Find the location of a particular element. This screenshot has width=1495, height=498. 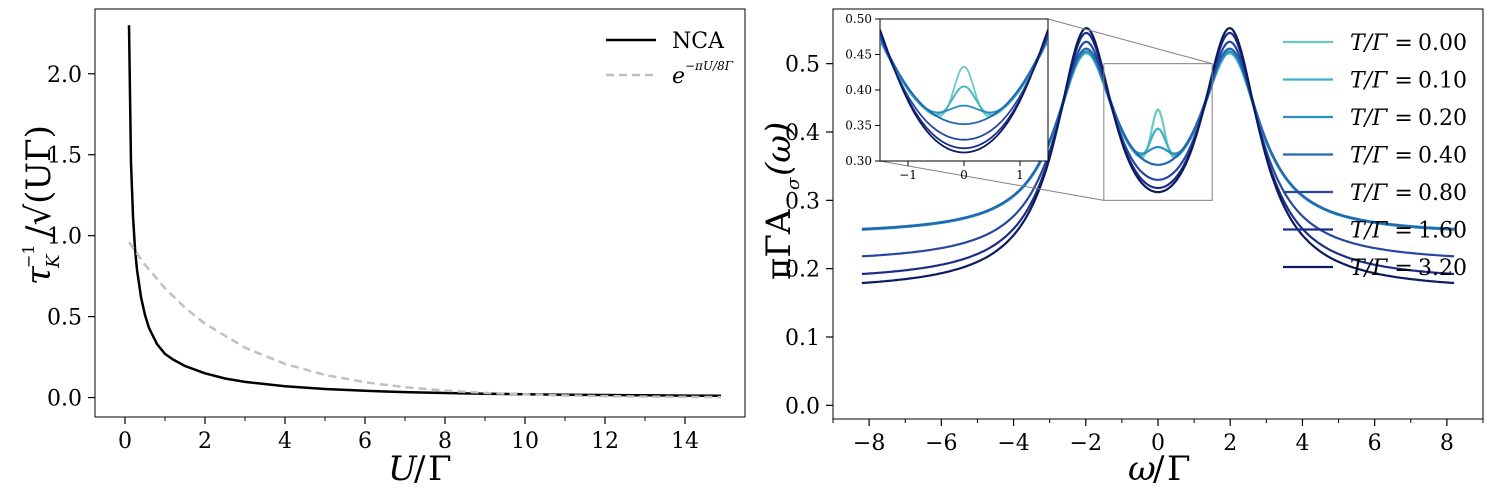

right-xlabel: ω / Γ is located at coordinates (1159, 469).